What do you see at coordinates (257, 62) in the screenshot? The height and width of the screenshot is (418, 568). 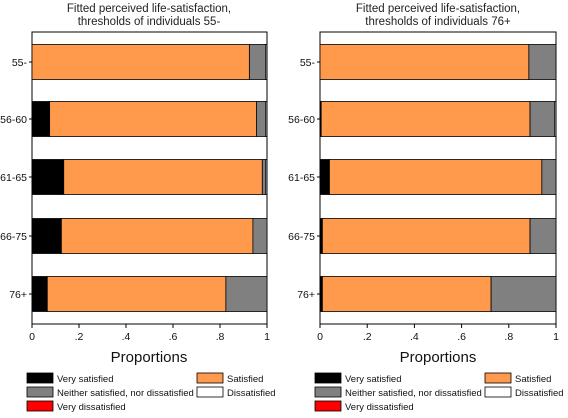 I see `left-bar-55--neither-satisfied-nor-dissatisfied` at bounding box center [257, 62].